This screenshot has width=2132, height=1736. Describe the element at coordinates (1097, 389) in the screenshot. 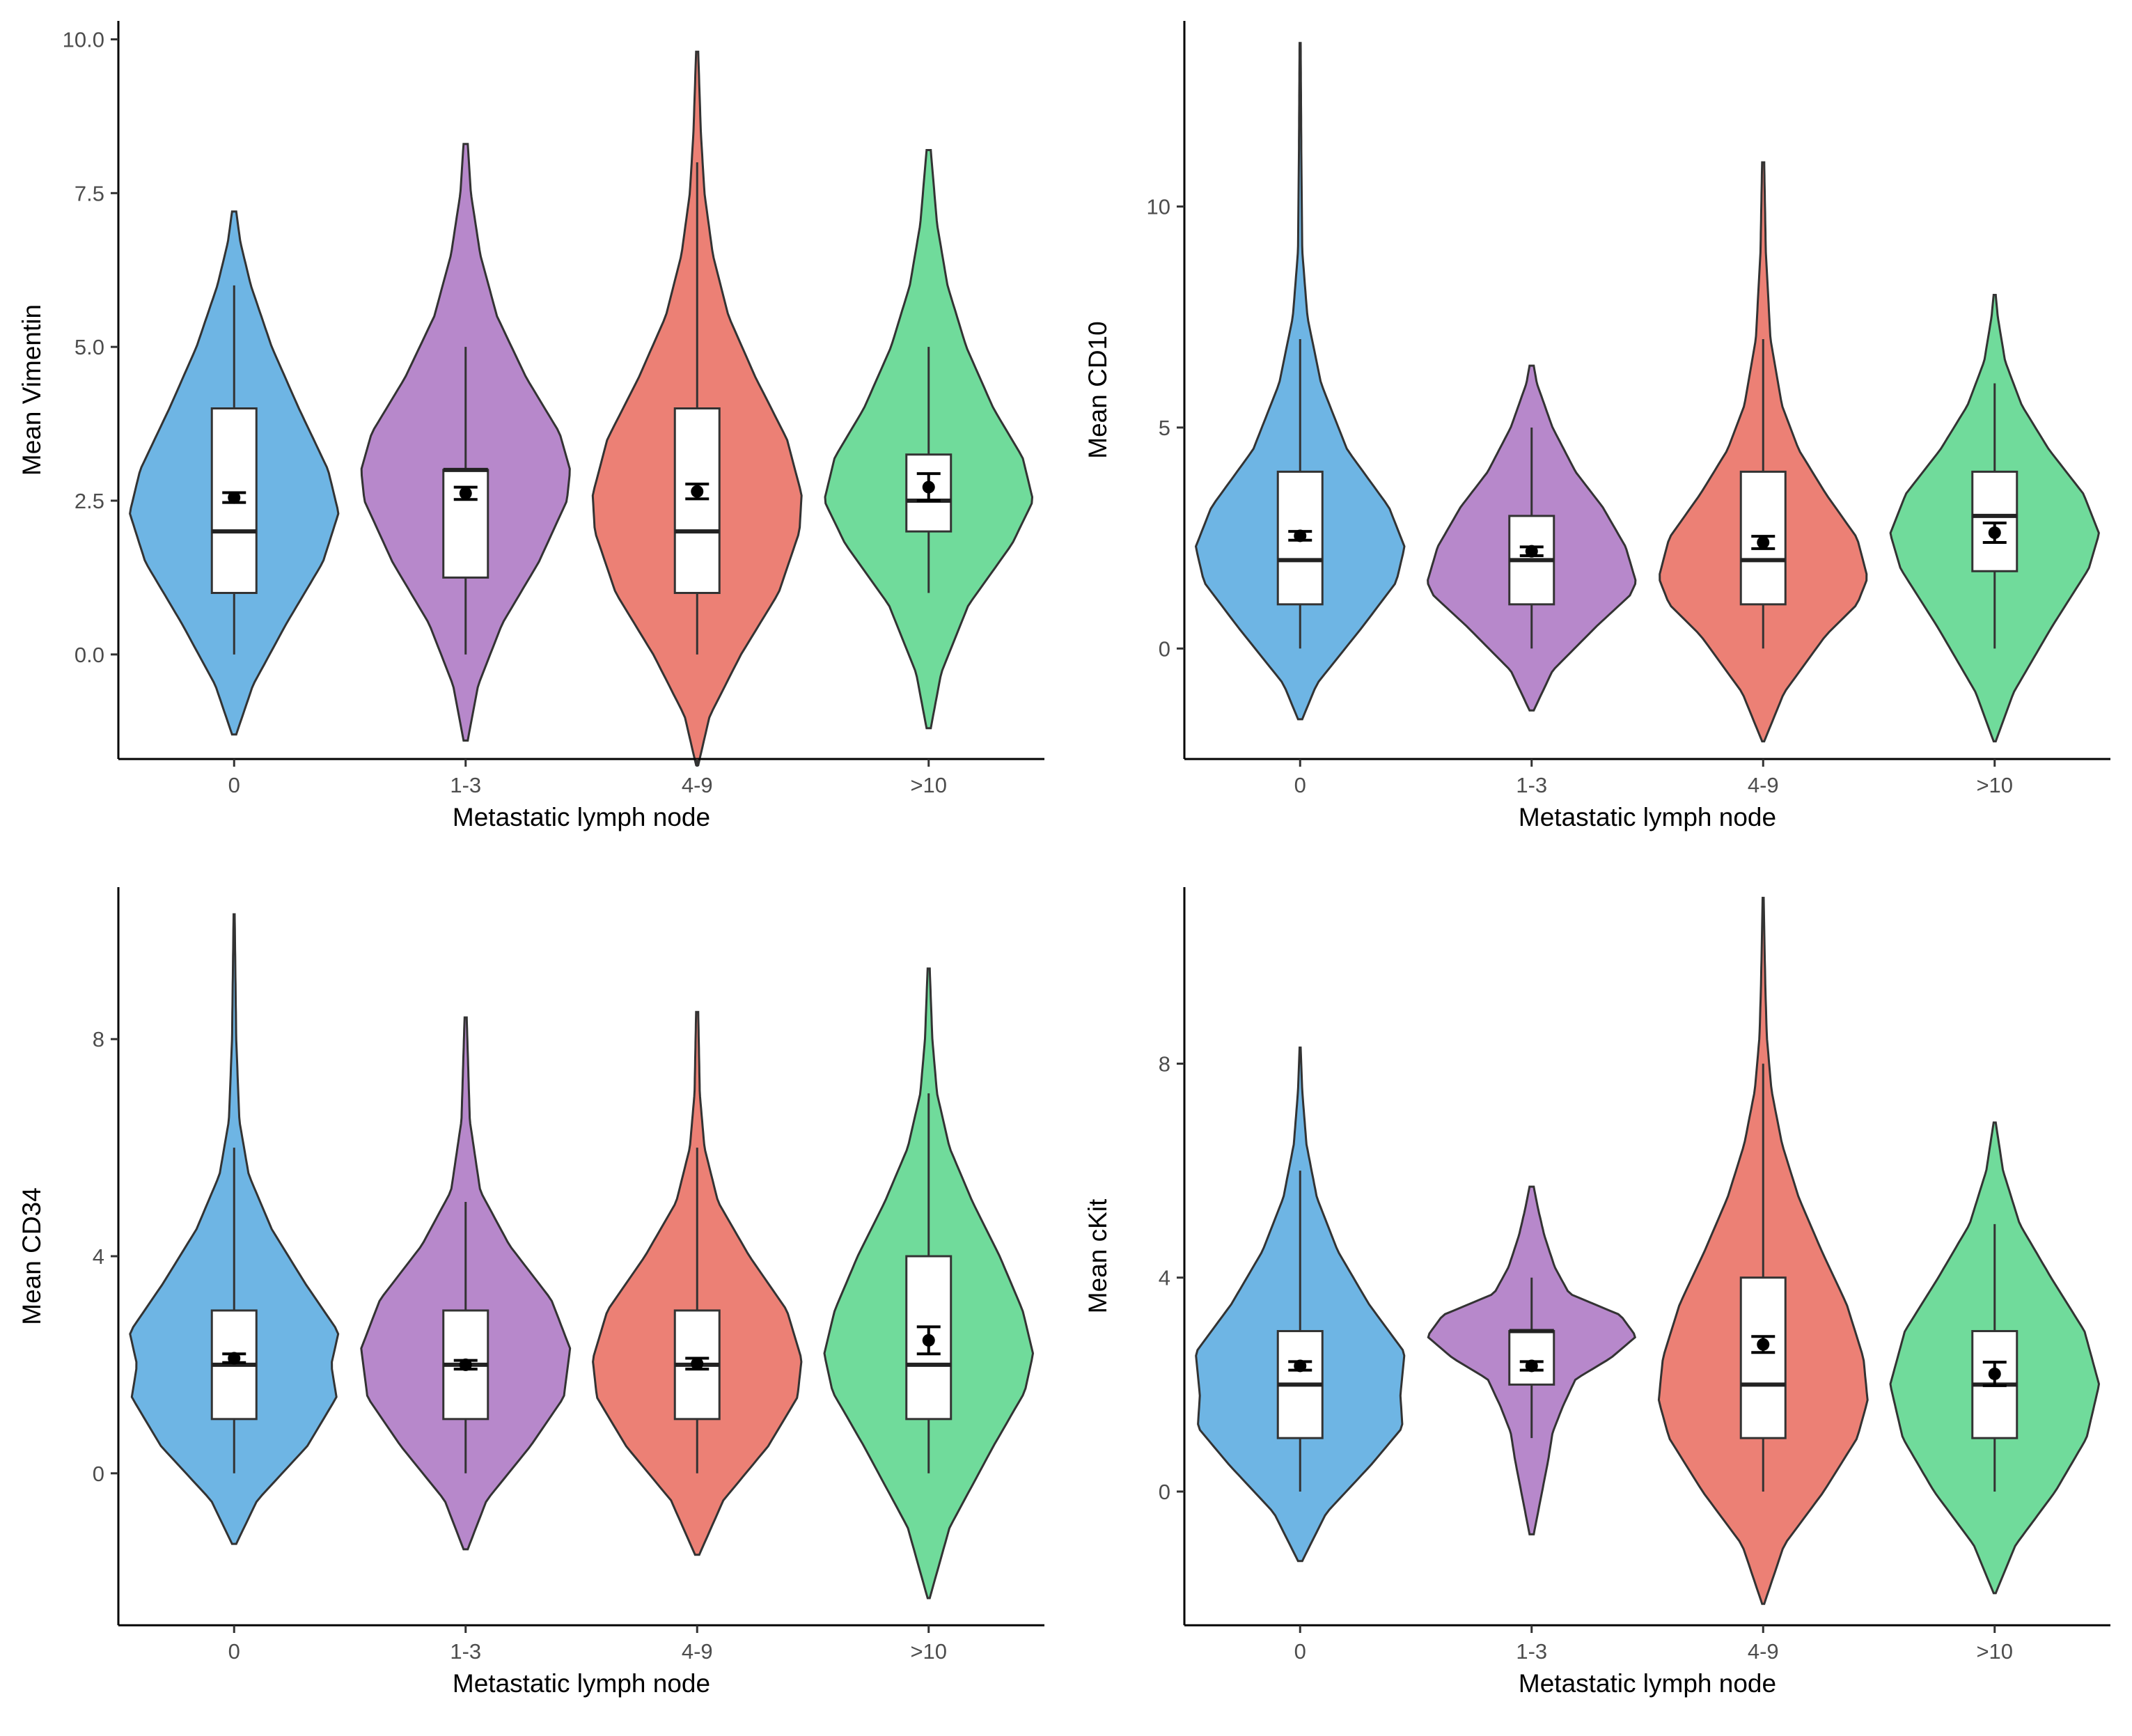

I see `y-axis-title: Mean CD10` at that location.